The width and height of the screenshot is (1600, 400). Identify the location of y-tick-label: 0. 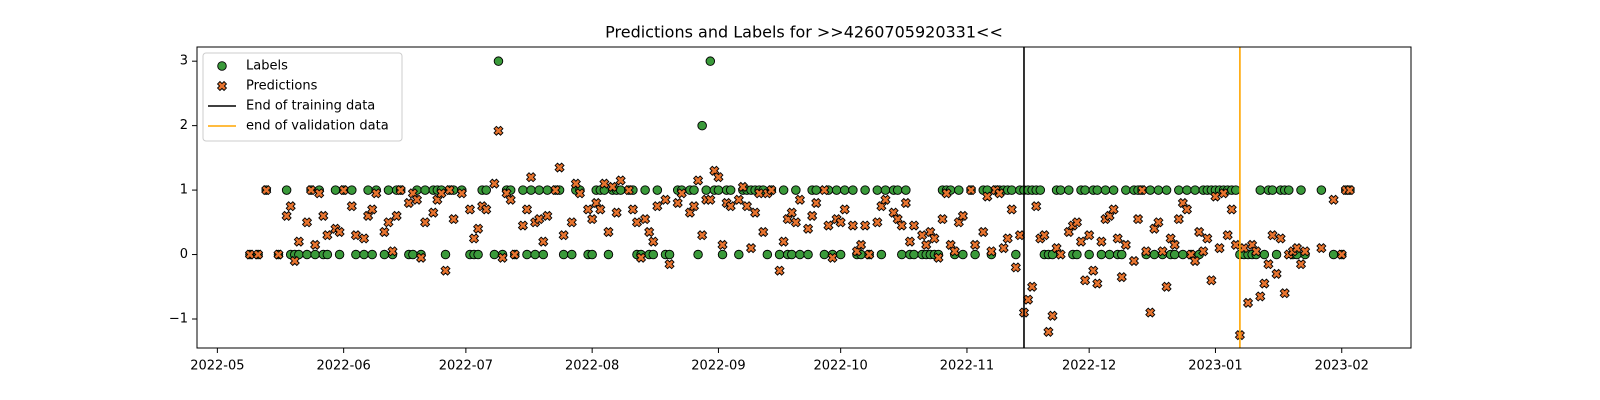
(184, 254).